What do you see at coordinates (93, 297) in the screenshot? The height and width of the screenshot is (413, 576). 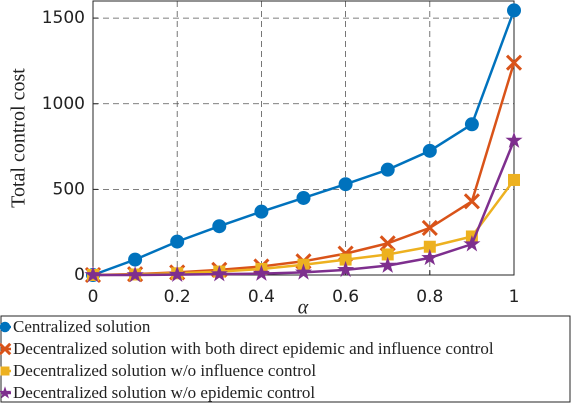 I see `x-tick-label: 0` at bounding box center [93, 297].